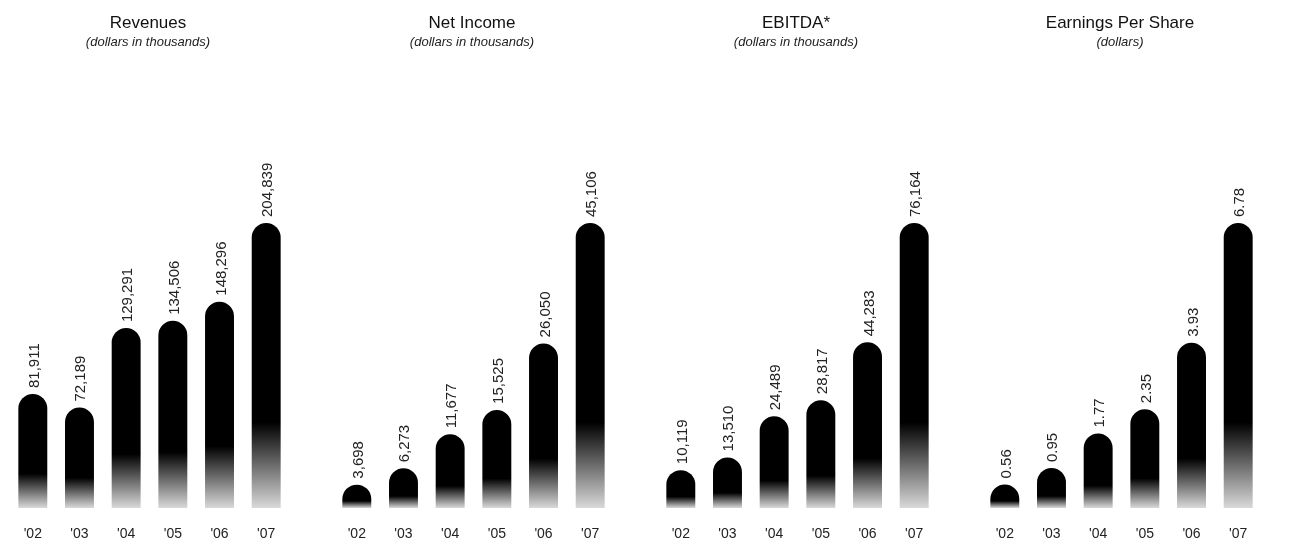 Image resolution: width=1297 pixels, height=548 pixels. Describe the element at coordinates (1145, 389) in the screenshot. I see `data-label: 2.35` at that location.